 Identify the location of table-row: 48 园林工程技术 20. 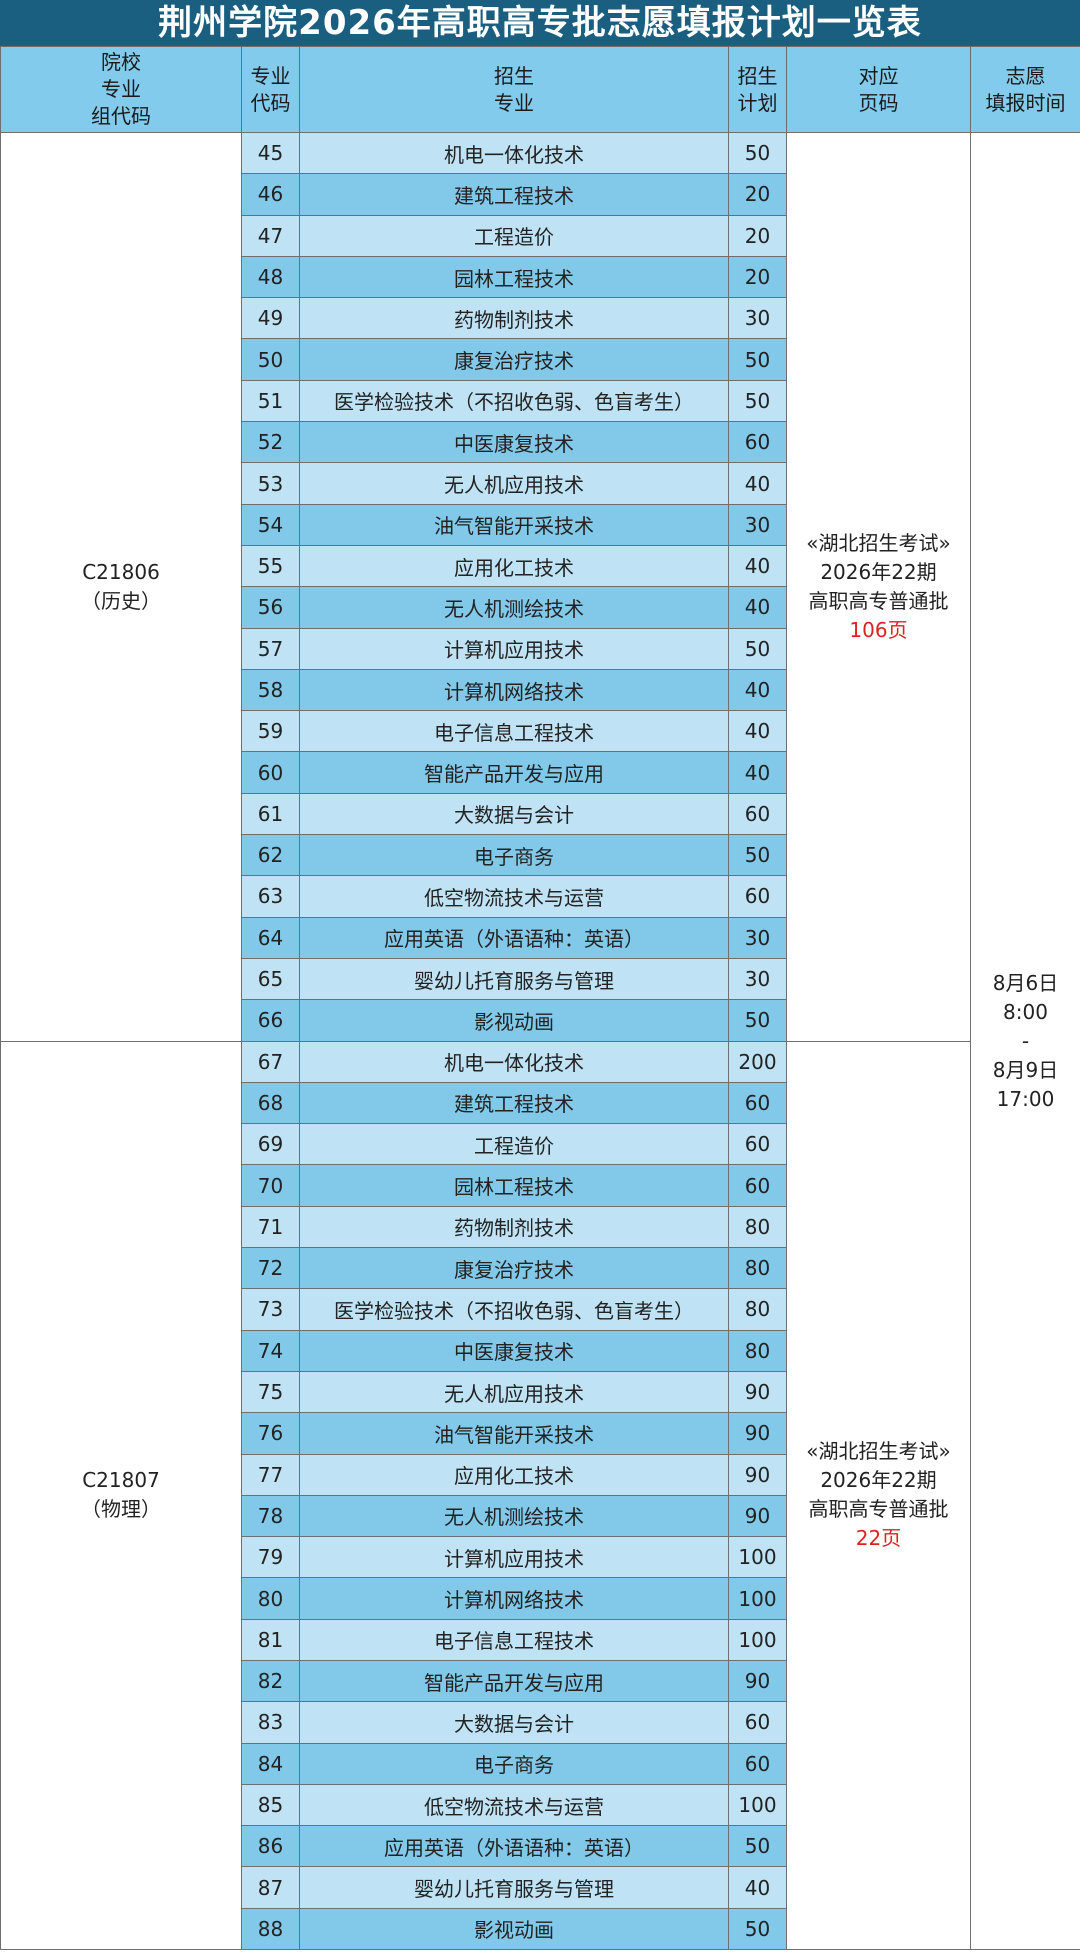
(540, 277).